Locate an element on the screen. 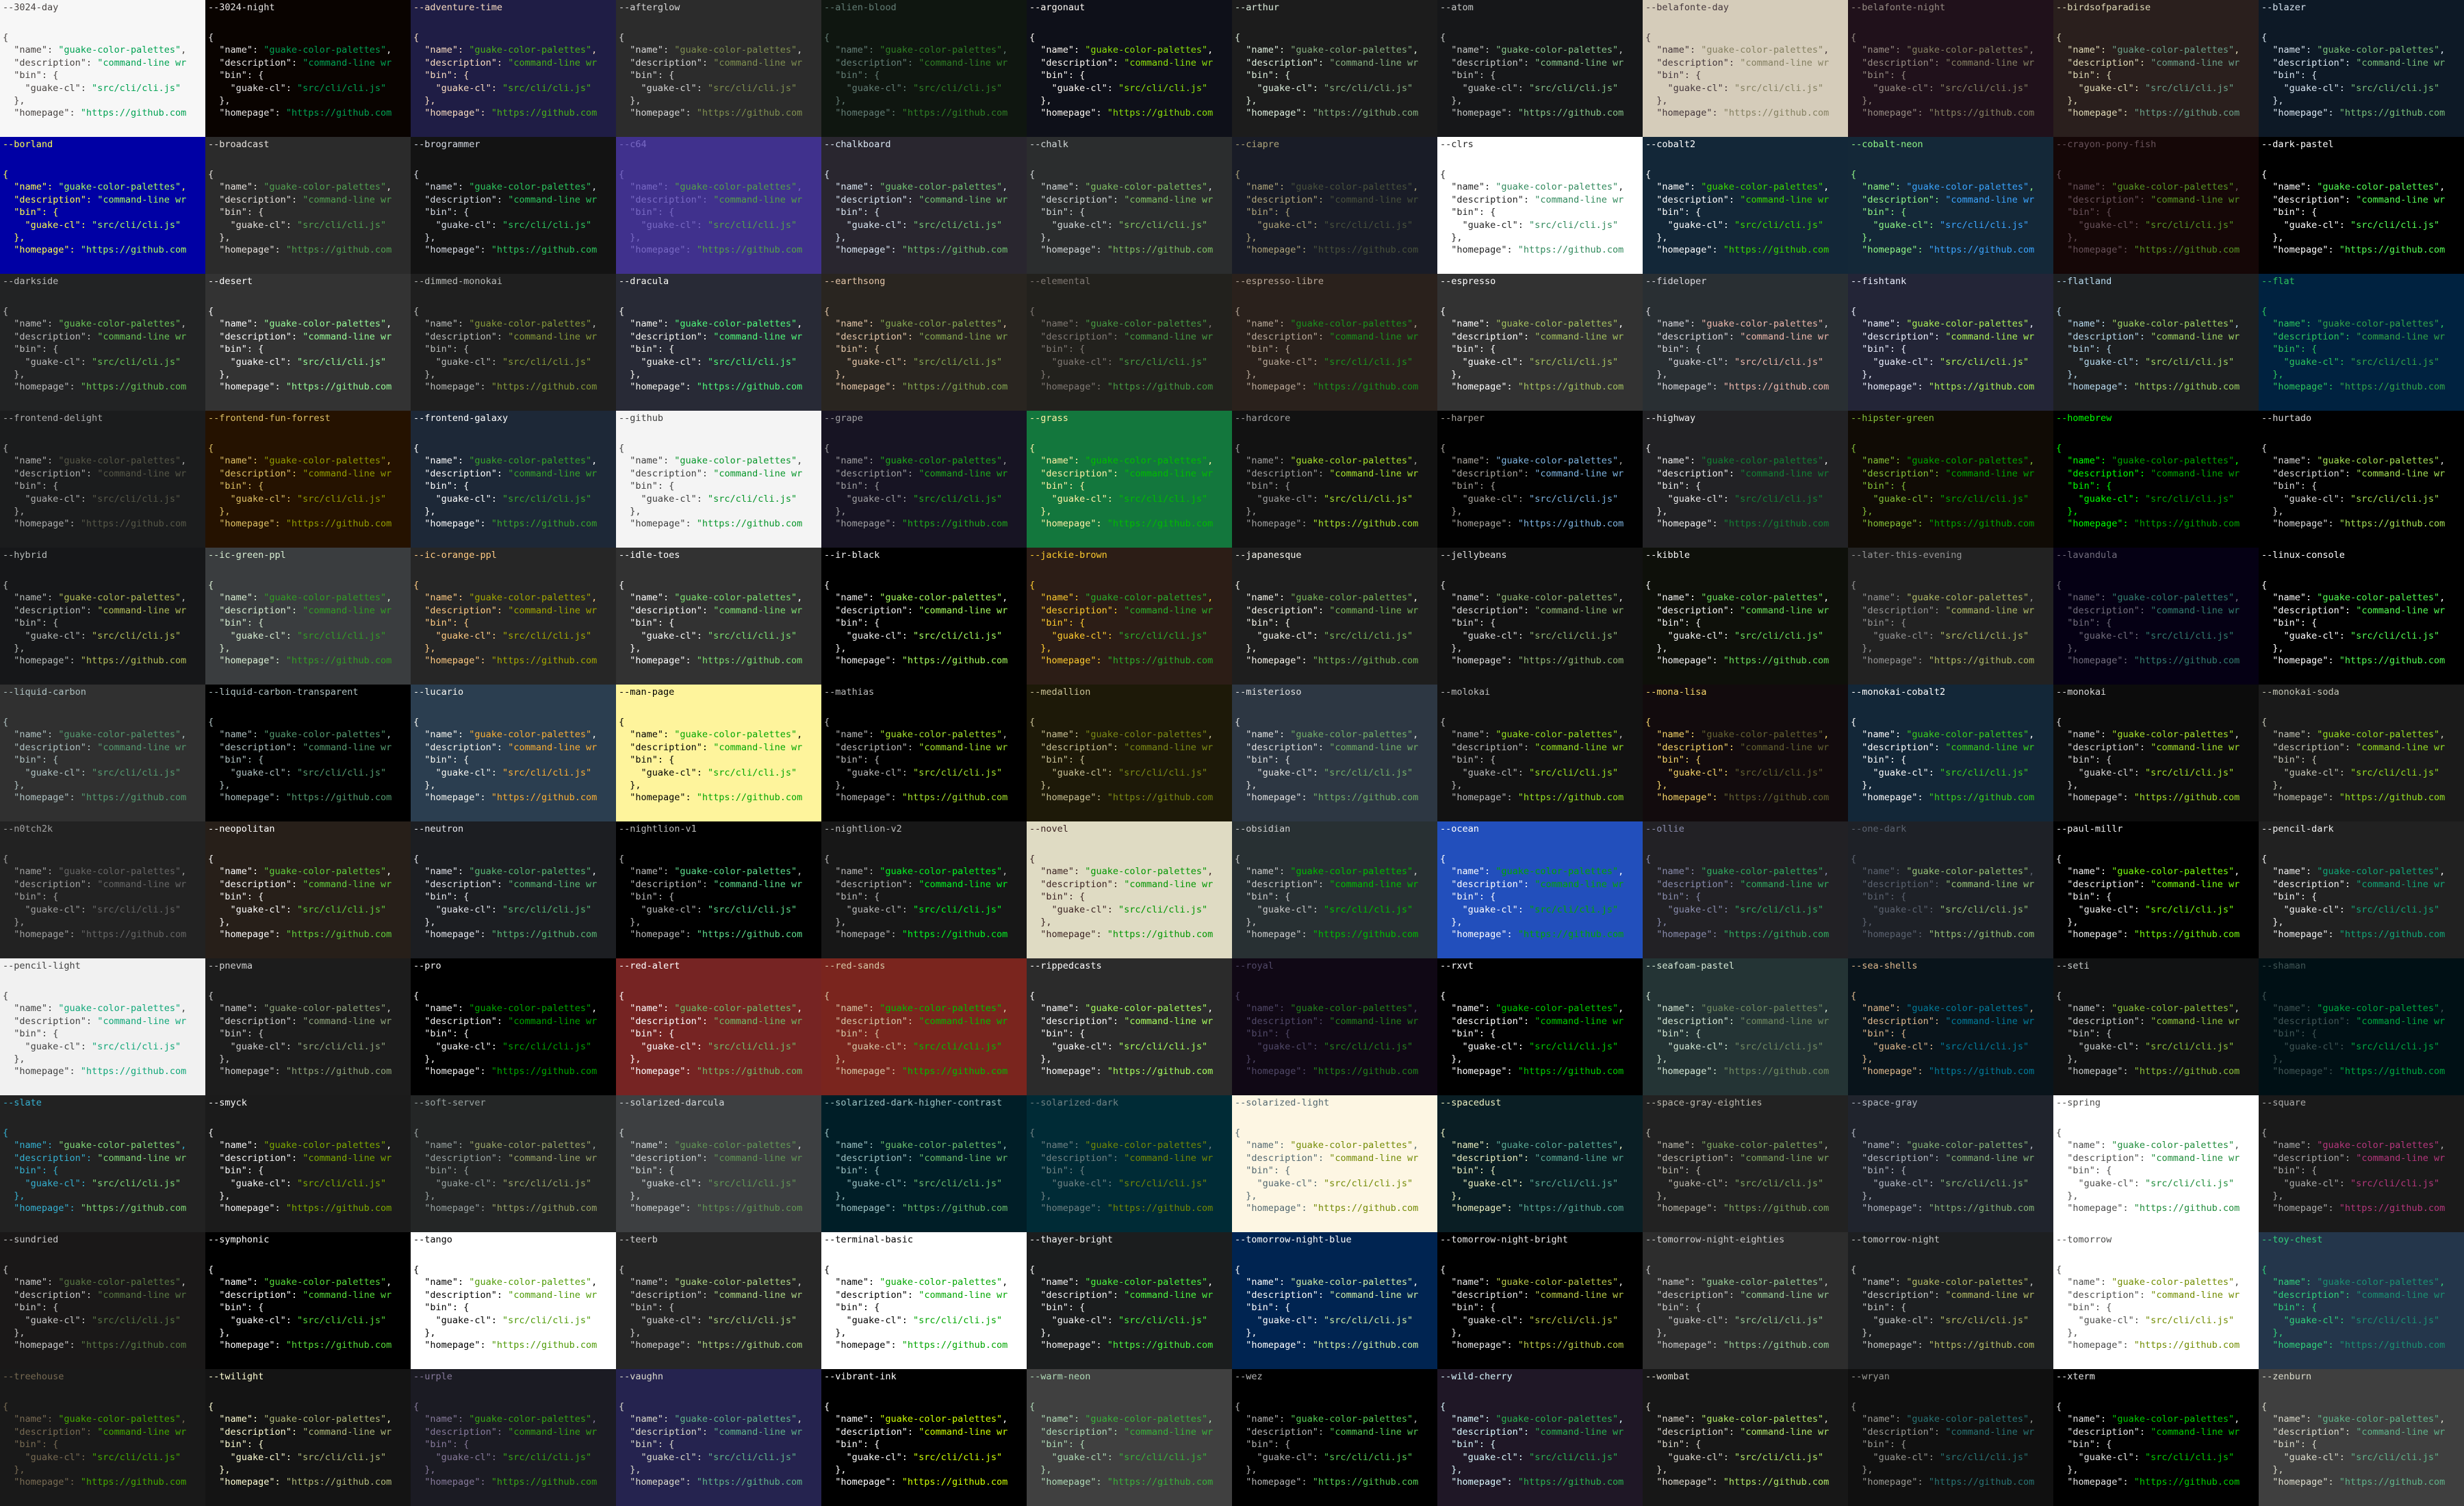  theme-name: --red-alert is located at coordinates (649, 966).